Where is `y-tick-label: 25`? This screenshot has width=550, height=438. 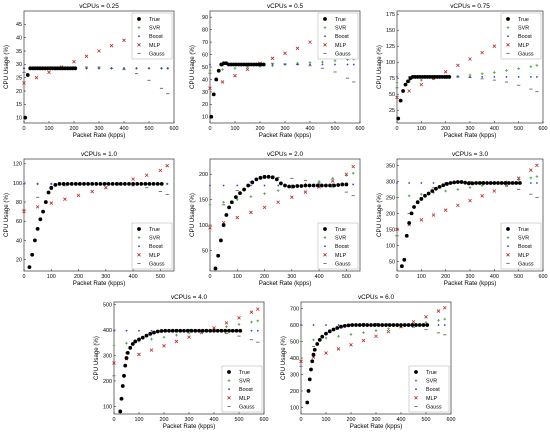
y-tick-label: 25 is located at coordinates (19, 79).